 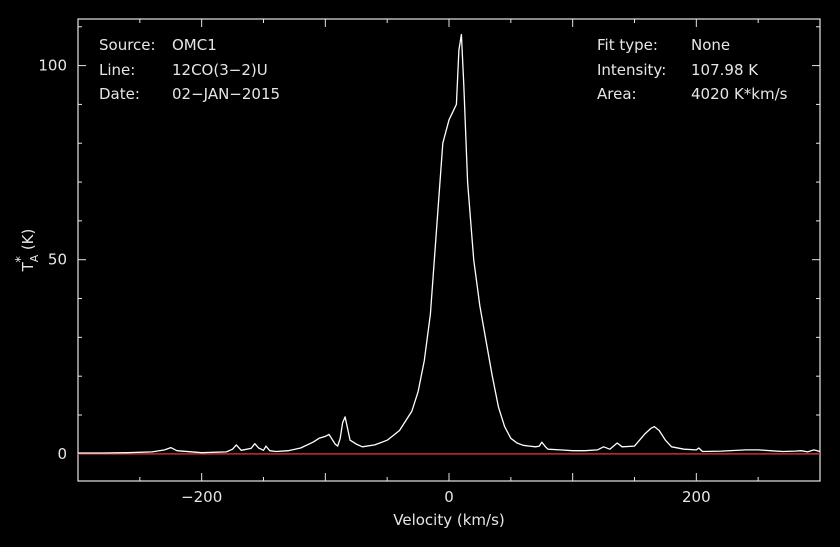 I want to click on y-axis-label-sup: *, so click(x=21, y=259).